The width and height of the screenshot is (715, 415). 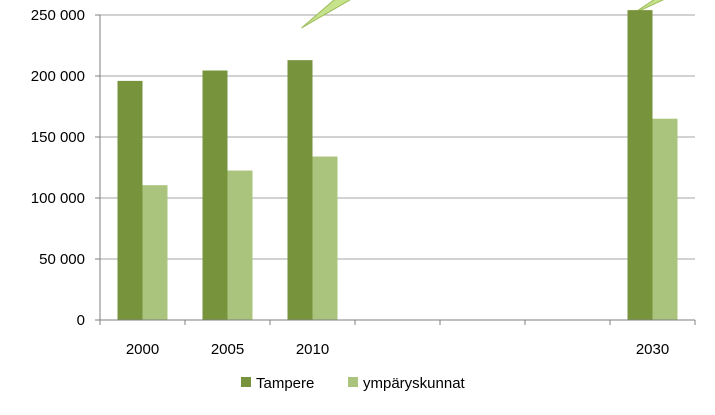 I want to click on bar-ymp-ryskunnat-2005, so click(x=240, y=245).